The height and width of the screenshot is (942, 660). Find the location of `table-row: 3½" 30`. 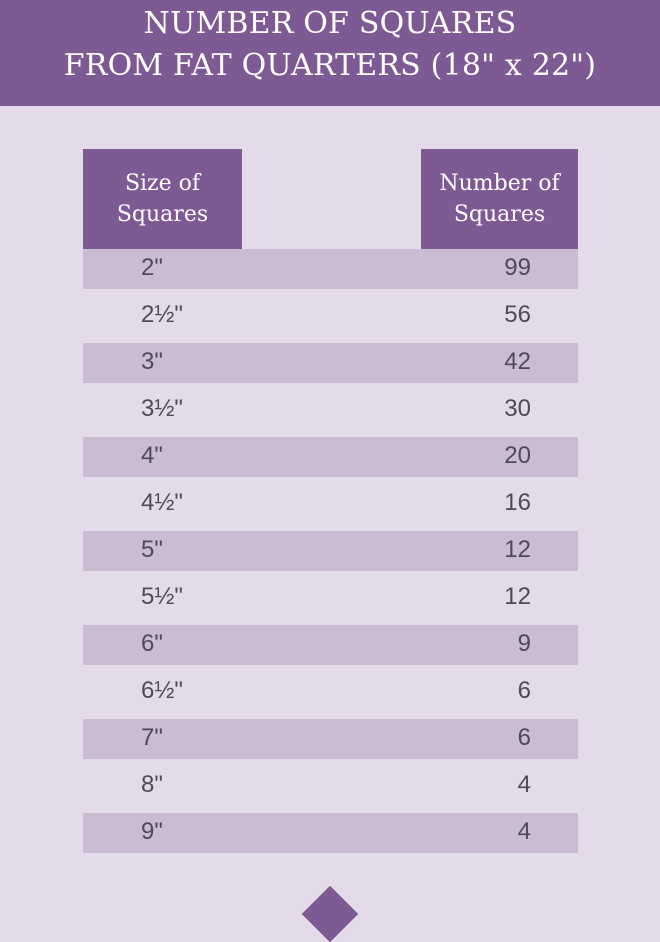

table-row: 3½" 30 is located at coordinates (330, 413).